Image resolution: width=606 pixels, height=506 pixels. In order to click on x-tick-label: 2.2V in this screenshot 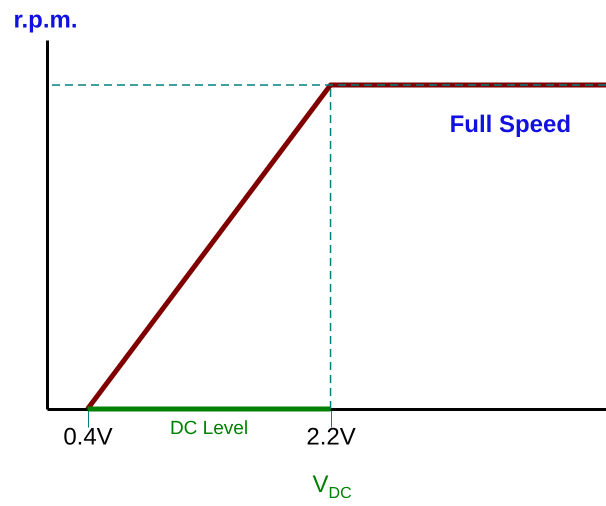, I will do `click(331, 437)`.